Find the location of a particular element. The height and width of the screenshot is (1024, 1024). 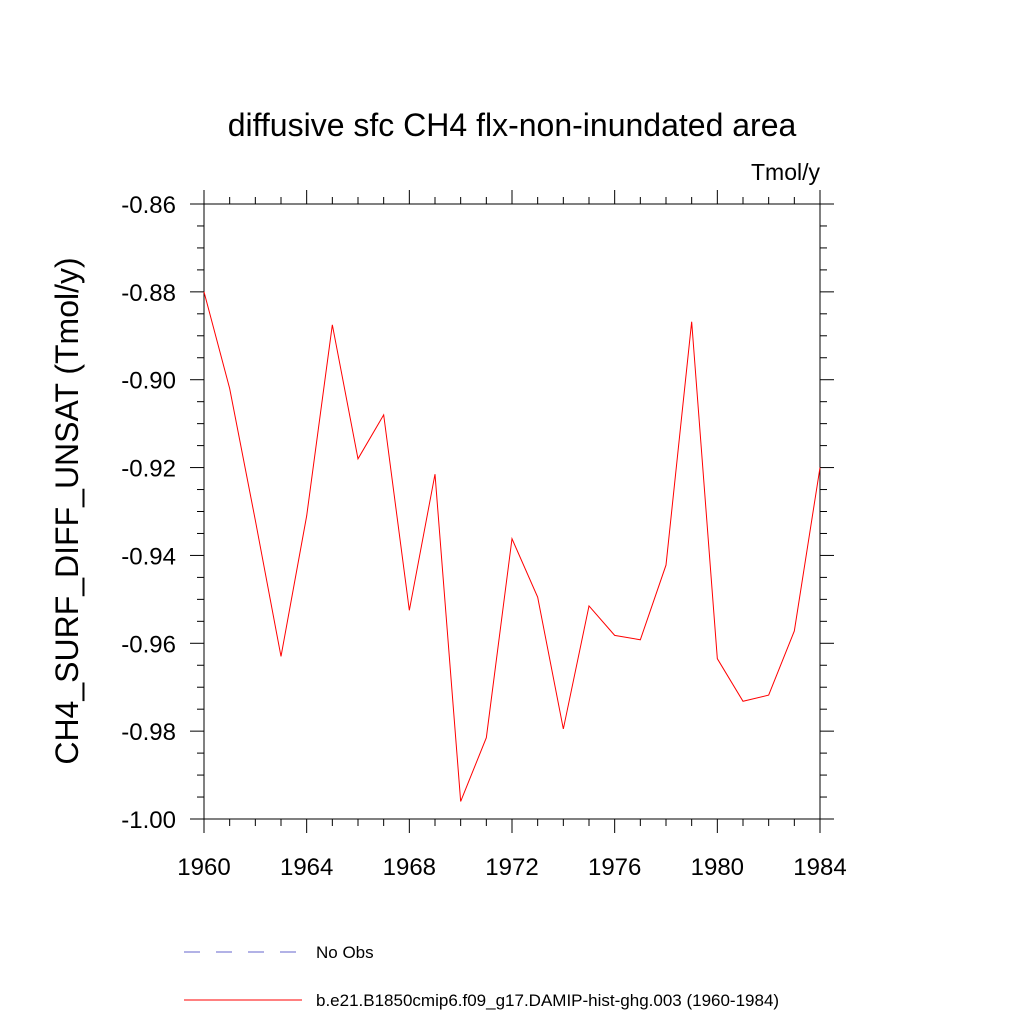

x-tick-label: 1972 is located at coordinates (511, 867).